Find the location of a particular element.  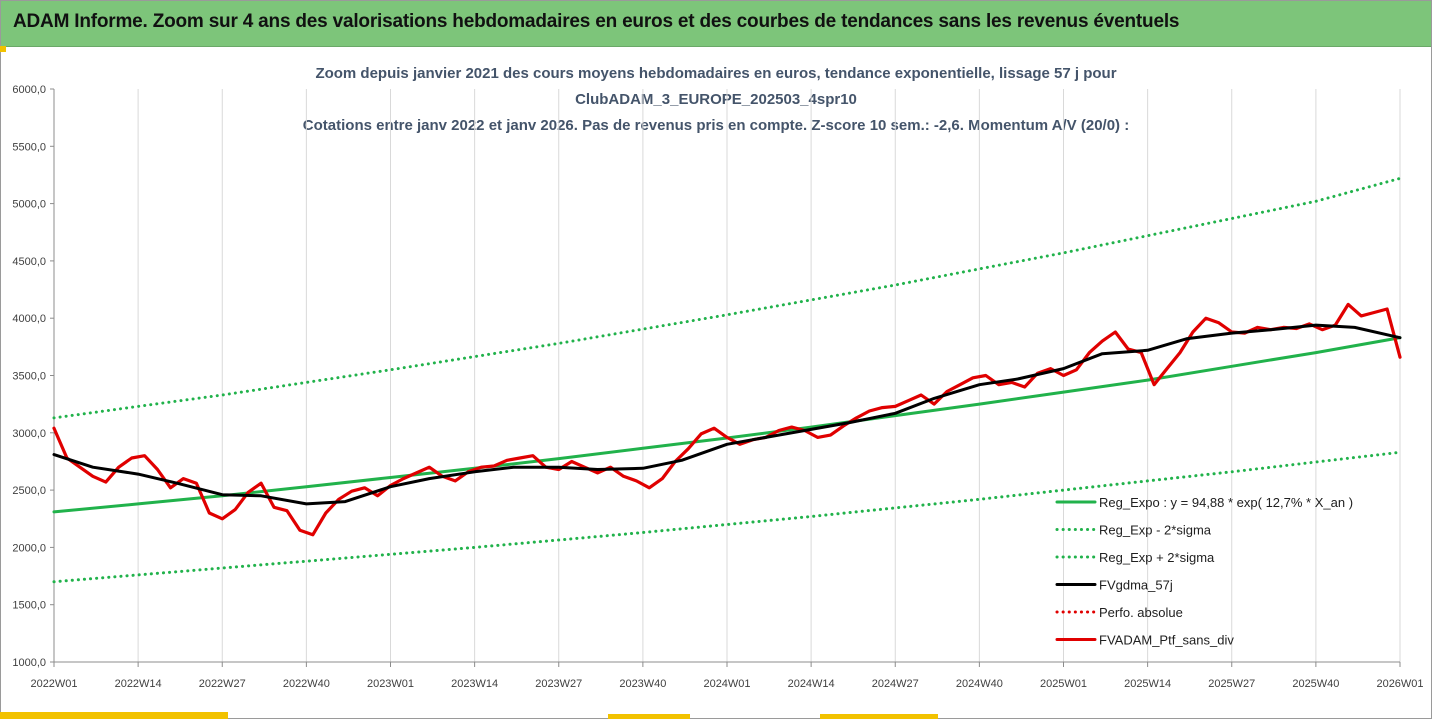

accent-bar-bottom-mid is located at coordinates (649, 716).